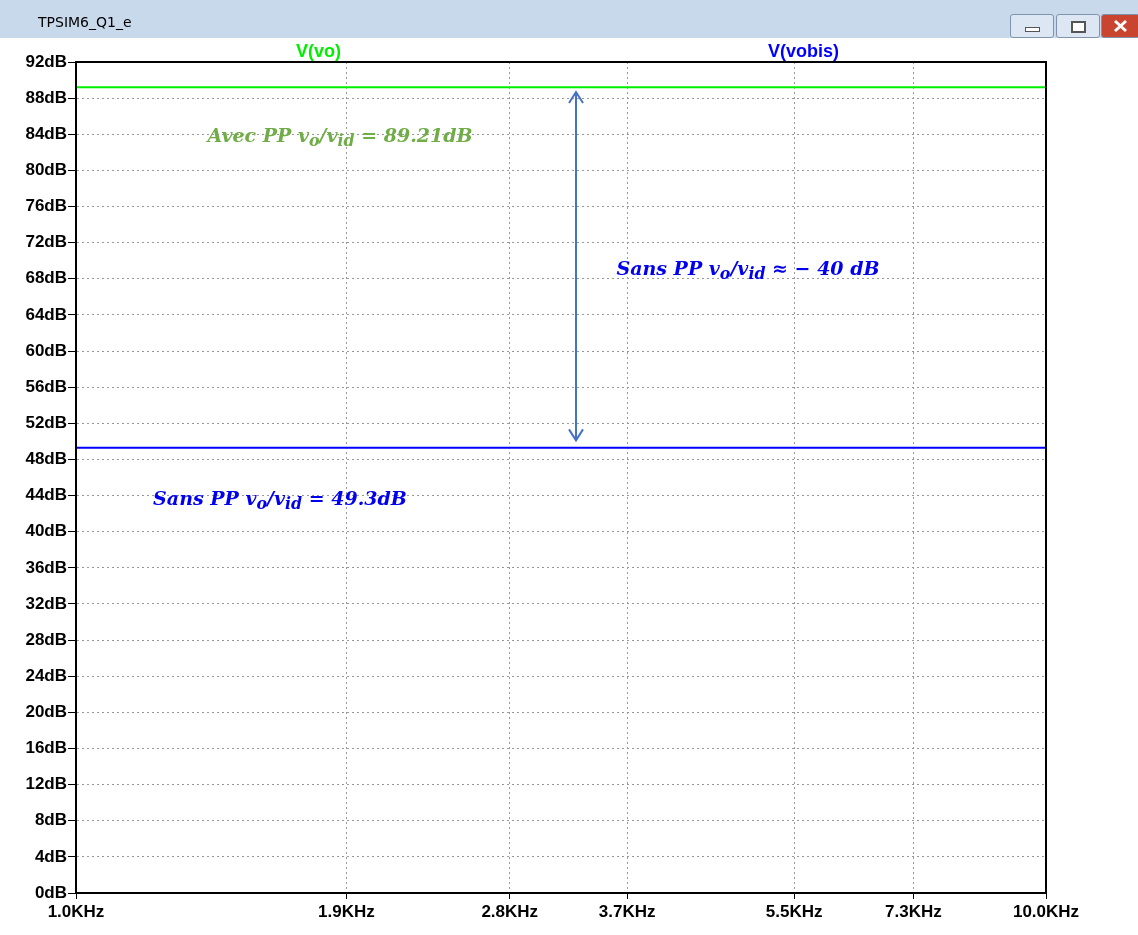  I want to click on annotation: Avec PP v$_{o}$/v$_{id}$ = 89.21dB, so click(340, 137).